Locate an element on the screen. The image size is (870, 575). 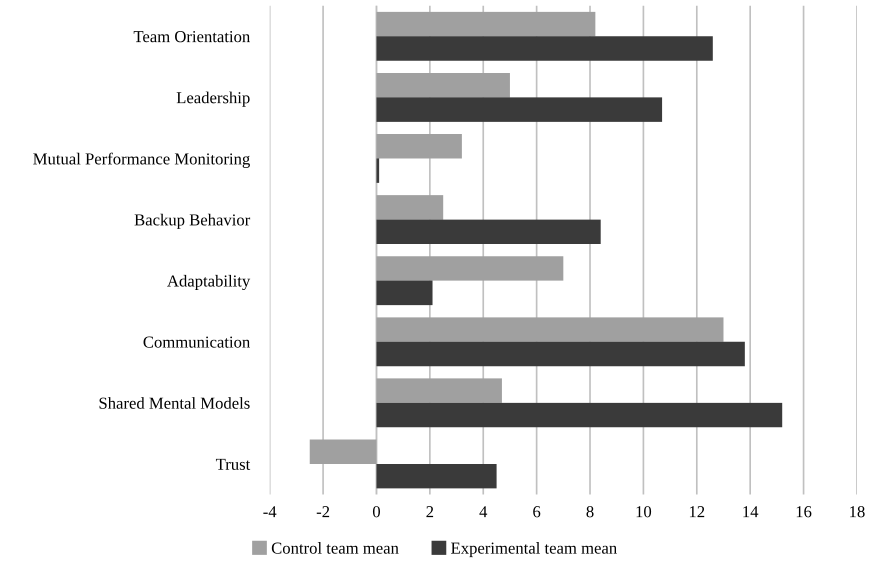
x-tick-label: 6 is located at coordinates (536, 512).